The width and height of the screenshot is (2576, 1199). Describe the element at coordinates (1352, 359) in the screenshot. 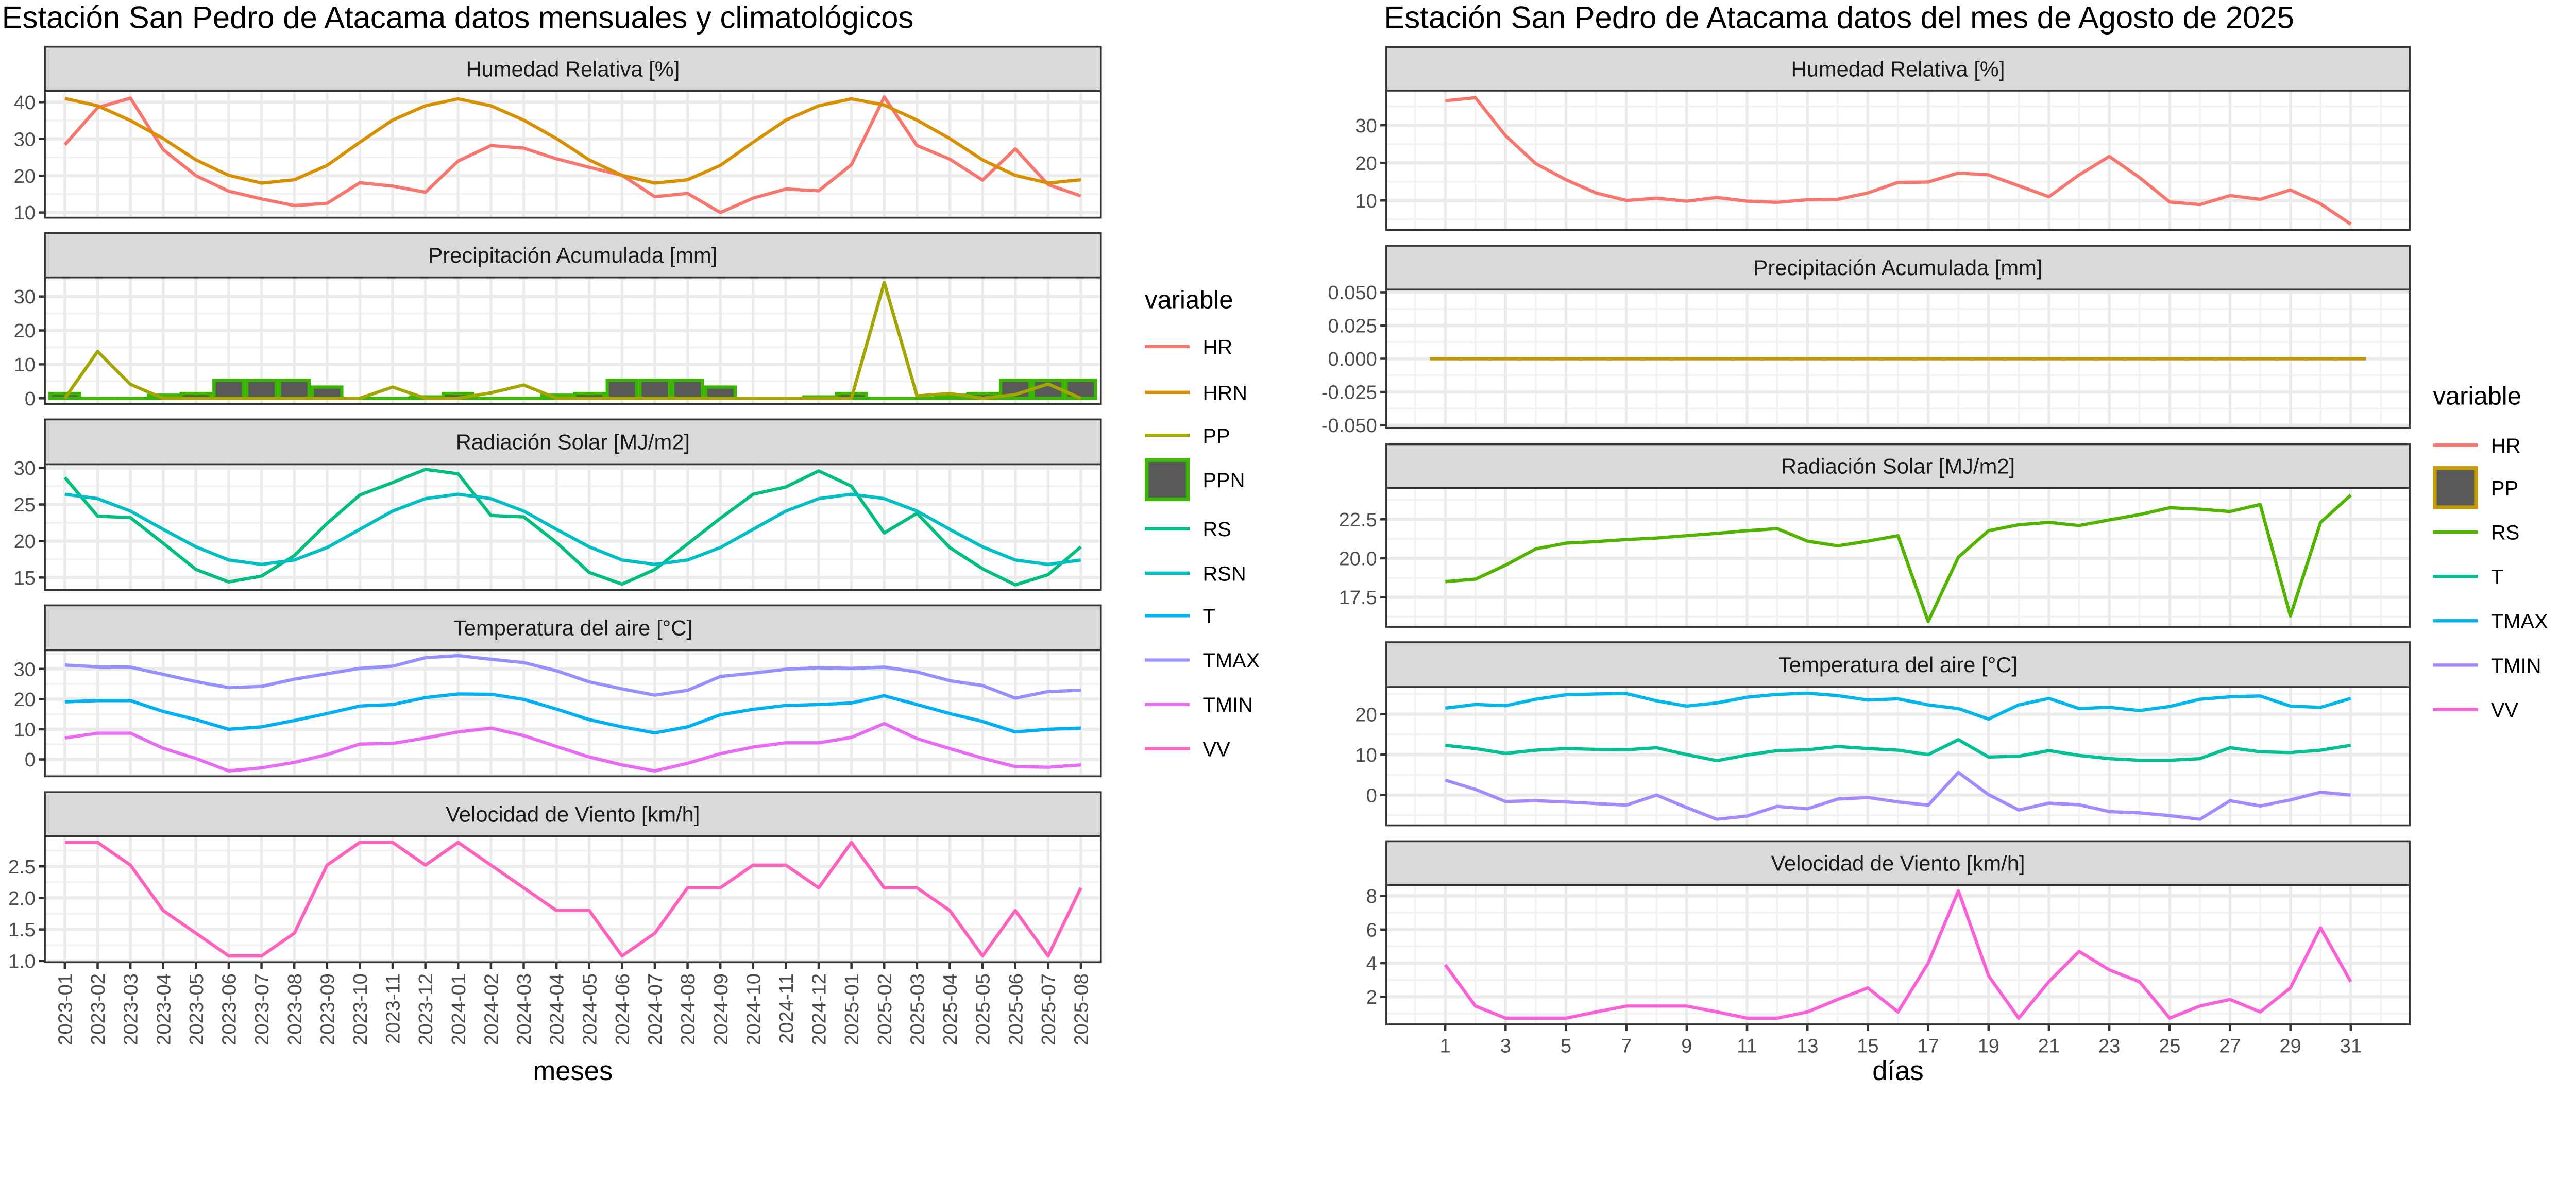

I see `y-tick-label: 0.000` at that location.